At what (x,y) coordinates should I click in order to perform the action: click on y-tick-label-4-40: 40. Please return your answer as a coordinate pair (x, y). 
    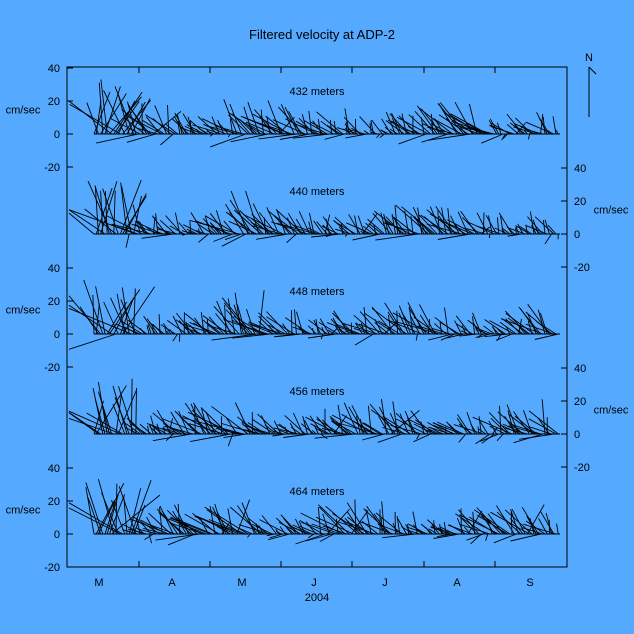
    Looking at the image, I should click on (54, 469).